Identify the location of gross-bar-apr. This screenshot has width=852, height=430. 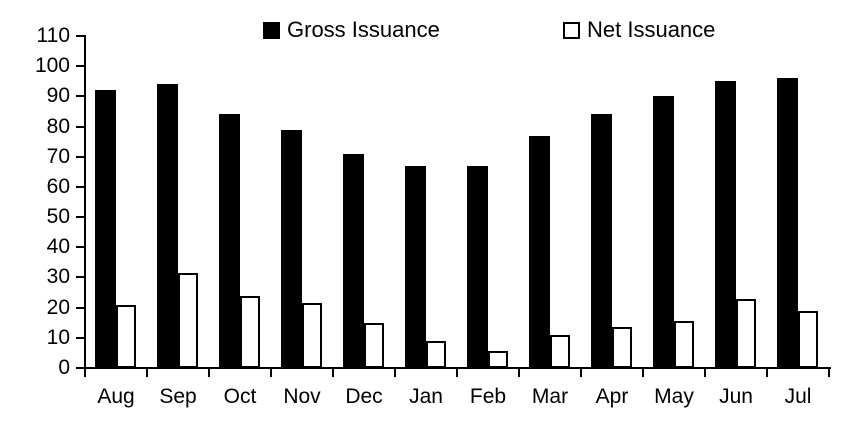
(601, 241).